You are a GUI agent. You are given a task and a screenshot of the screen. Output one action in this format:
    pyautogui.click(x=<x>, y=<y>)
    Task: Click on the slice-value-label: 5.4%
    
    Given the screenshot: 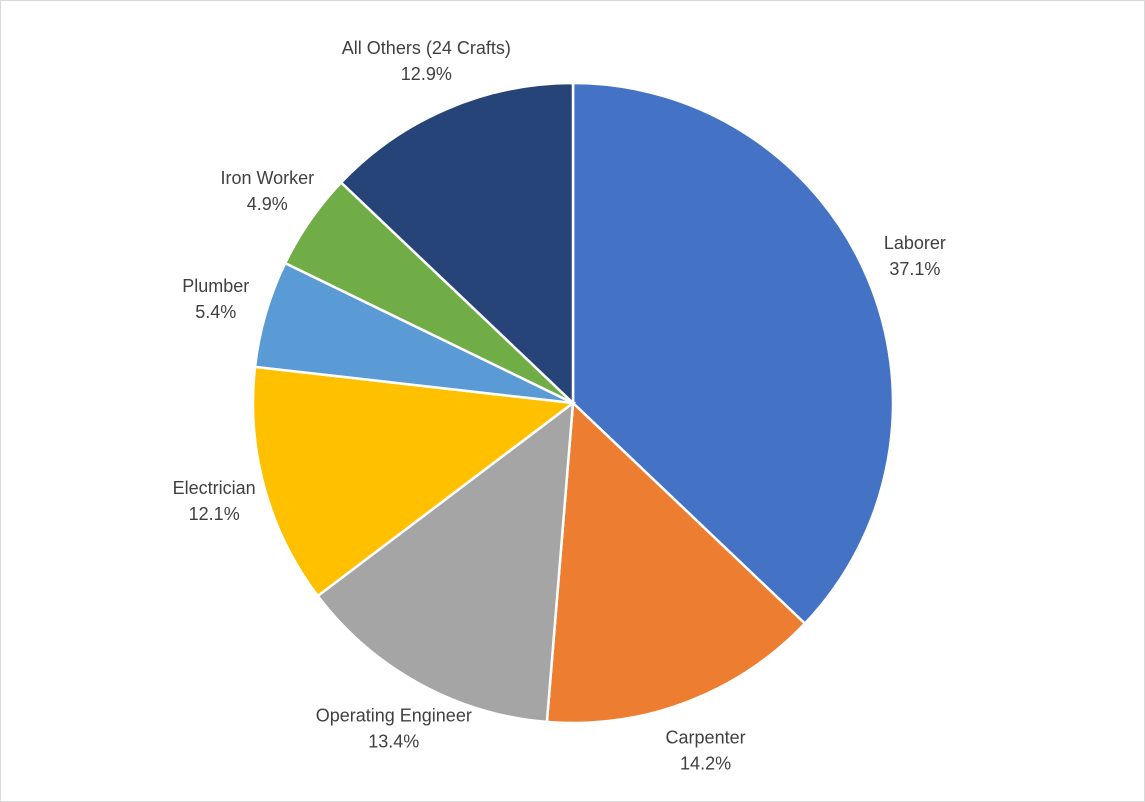 What is the action you would take?
    pyautogui.click(x=215, y=312)
    